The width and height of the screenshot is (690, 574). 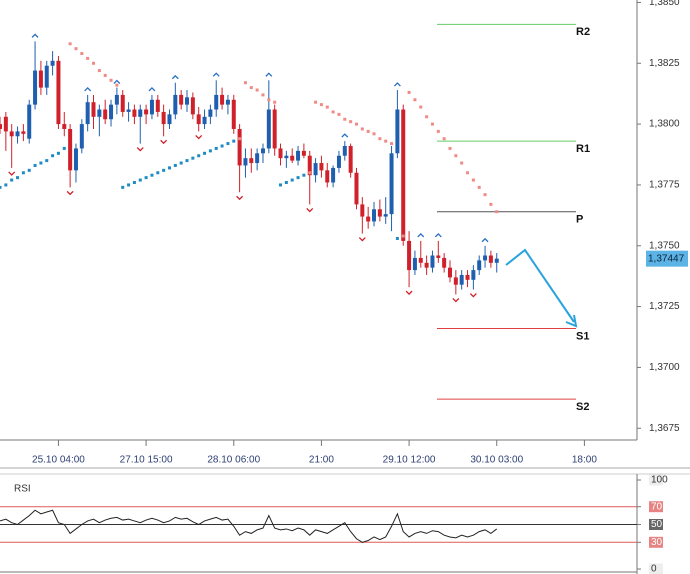 What do you see at coordinates (540, 285) in the screenshot?
I see `forecast-path` at bounding box center [540, 285].